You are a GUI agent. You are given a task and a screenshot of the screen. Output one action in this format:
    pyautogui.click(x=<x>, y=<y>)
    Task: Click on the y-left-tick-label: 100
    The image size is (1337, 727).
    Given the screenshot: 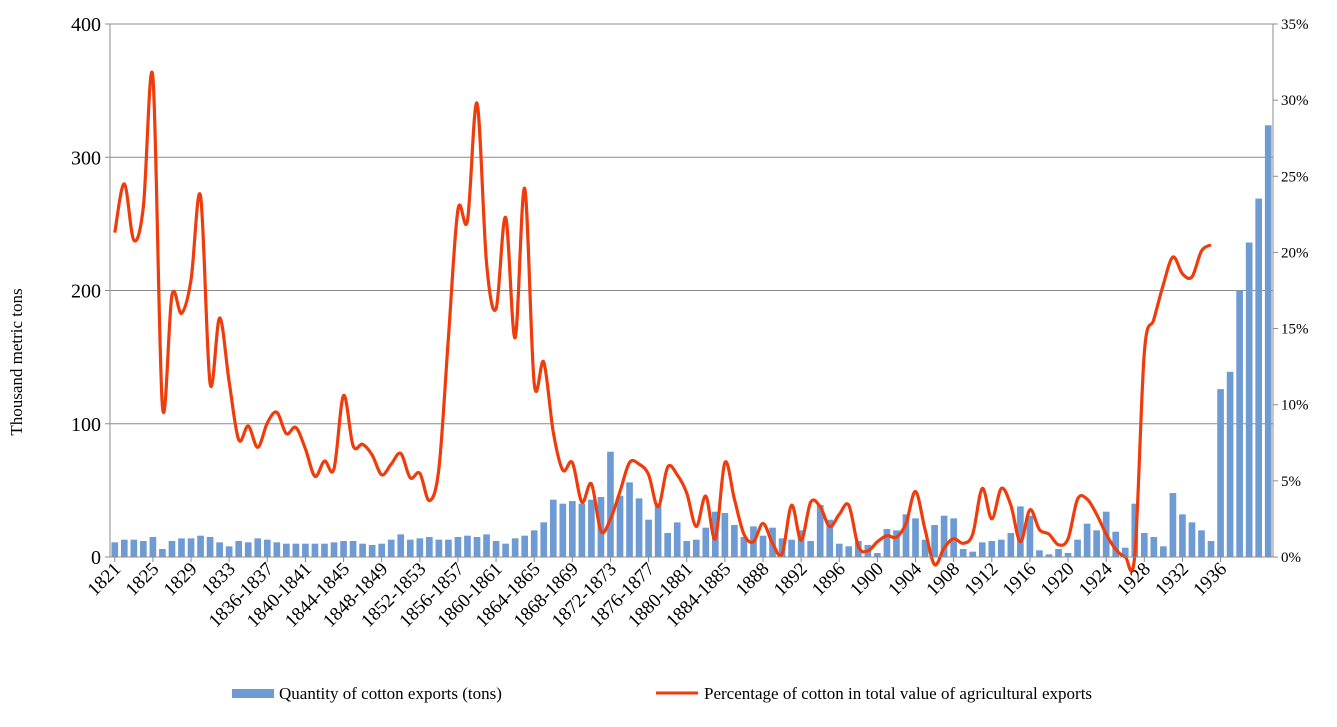 What is the action you would take?
    pyautogui.click(x=86, y=425)
    